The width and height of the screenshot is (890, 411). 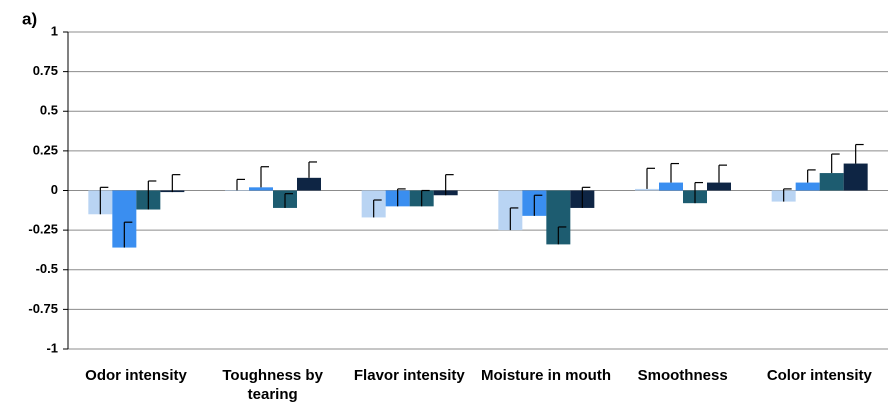 What do you see at coordinates (54, 189) in the screenshot?
I see `y-tick-label: 0` at bounding box center [54, 189].